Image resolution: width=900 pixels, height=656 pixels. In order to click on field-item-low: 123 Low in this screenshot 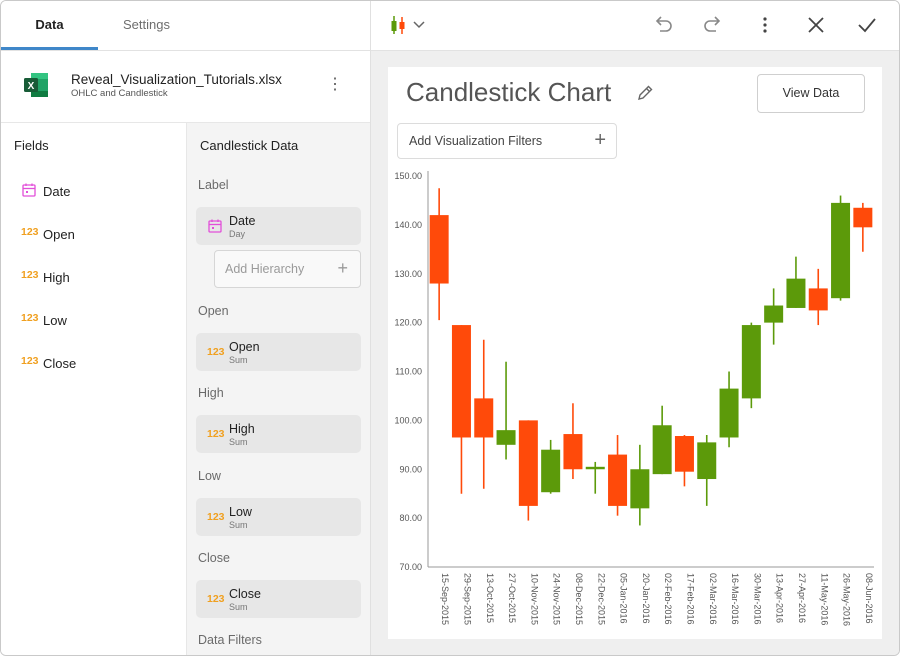, I will do `click(93, 320)`.